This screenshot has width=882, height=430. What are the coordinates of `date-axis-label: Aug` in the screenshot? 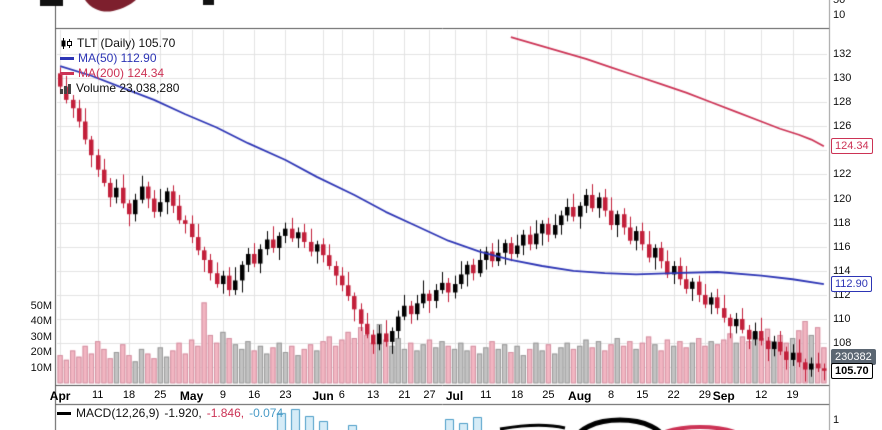 It's located at (580, 396).